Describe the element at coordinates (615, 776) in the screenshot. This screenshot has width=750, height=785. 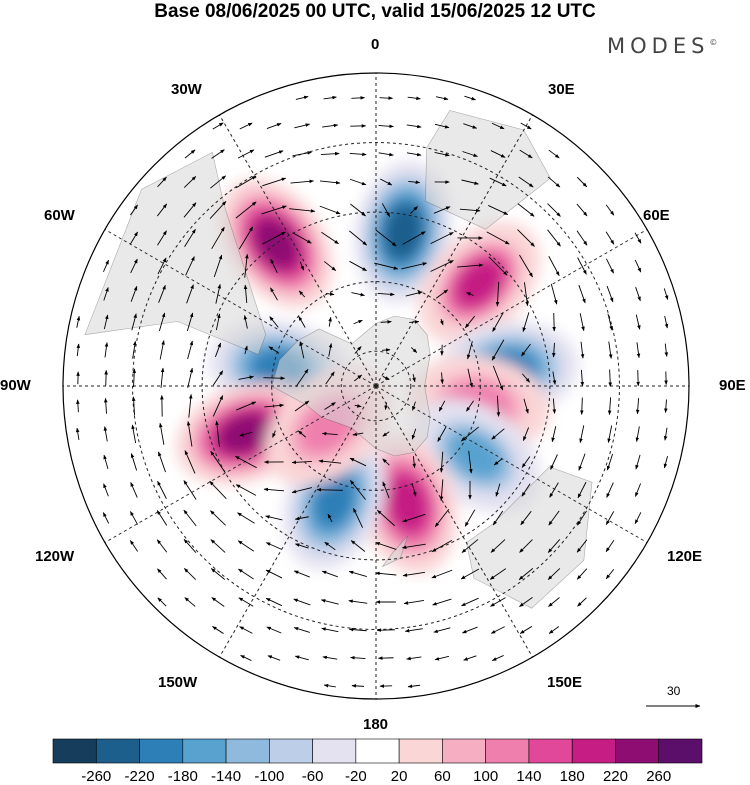
I see `colorbar-tick-label: 220` at that location.